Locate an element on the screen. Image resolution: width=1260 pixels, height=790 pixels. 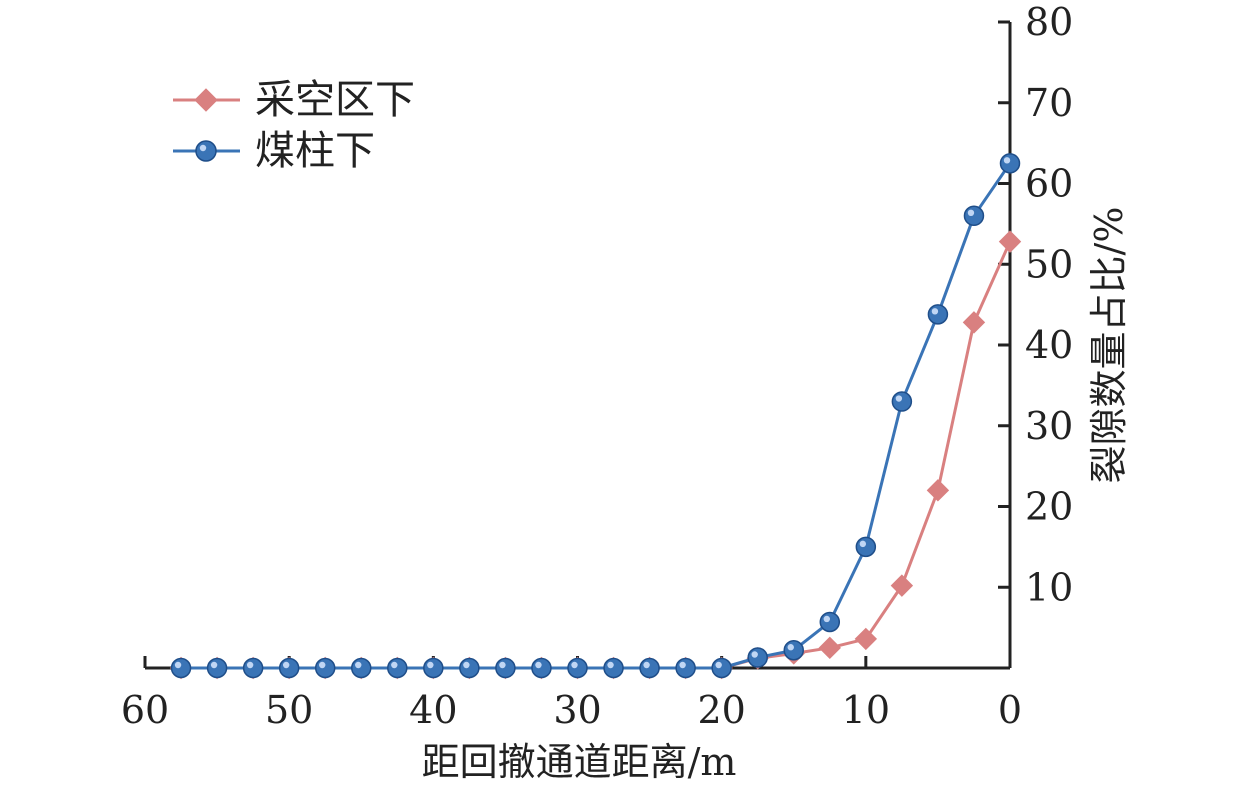
x-tick-label: 60 is located at coordinates (145, 710).